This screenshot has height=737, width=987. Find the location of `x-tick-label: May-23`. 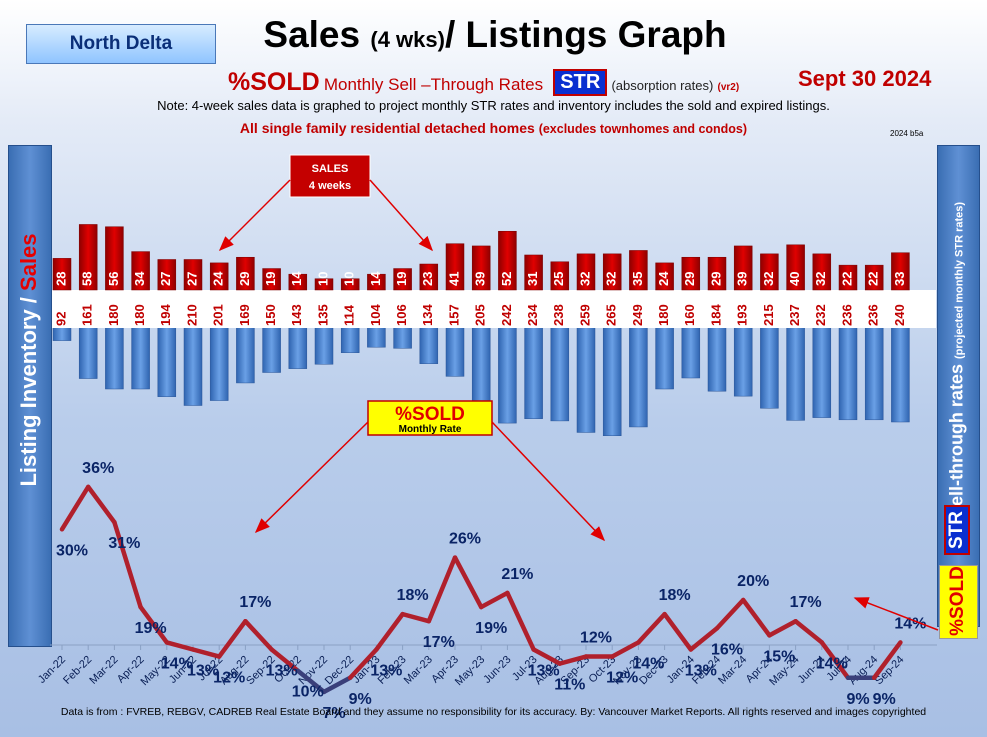

x-tick-label: May-23 is located at coordinates (470, 671).